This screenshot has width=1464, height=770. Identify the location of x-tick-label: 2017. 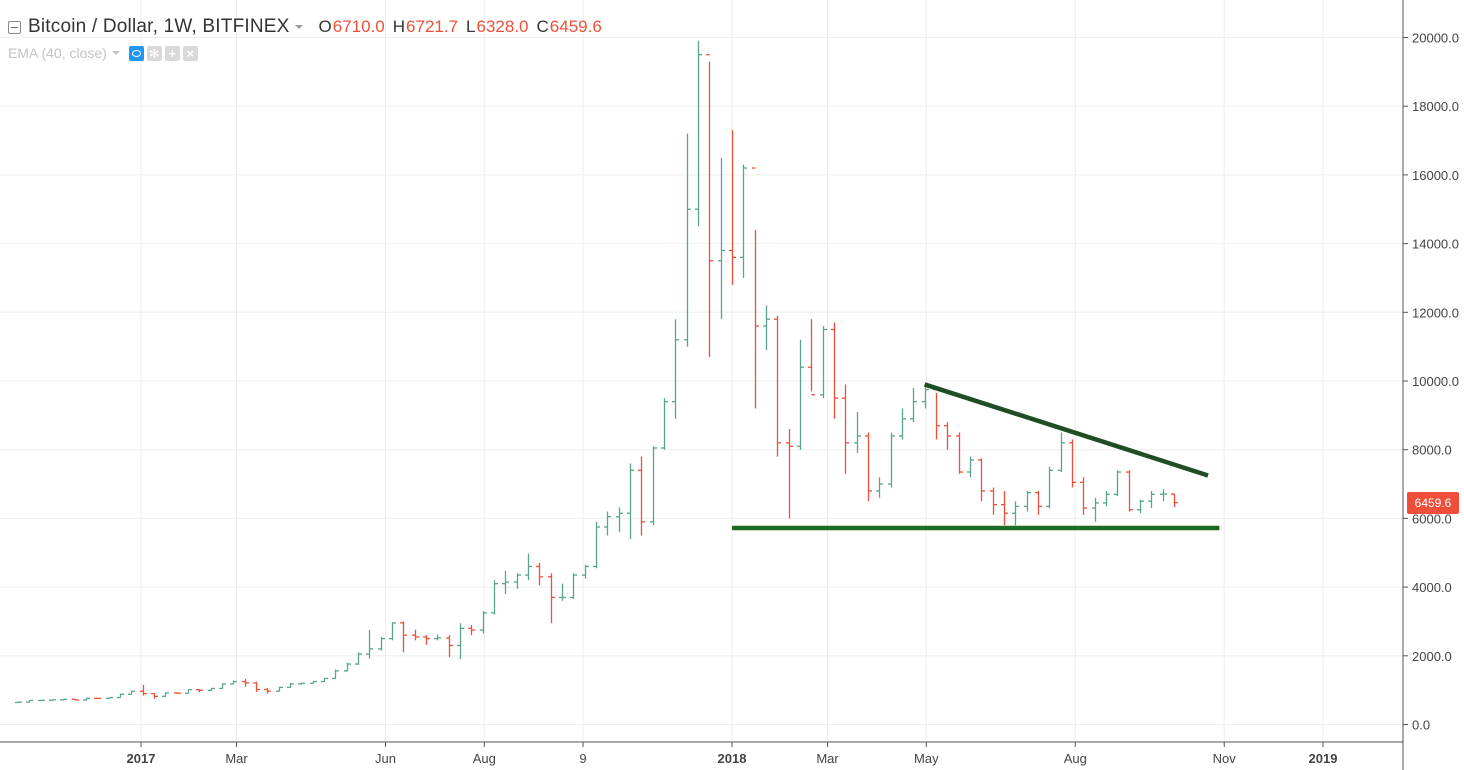
(141, 758).